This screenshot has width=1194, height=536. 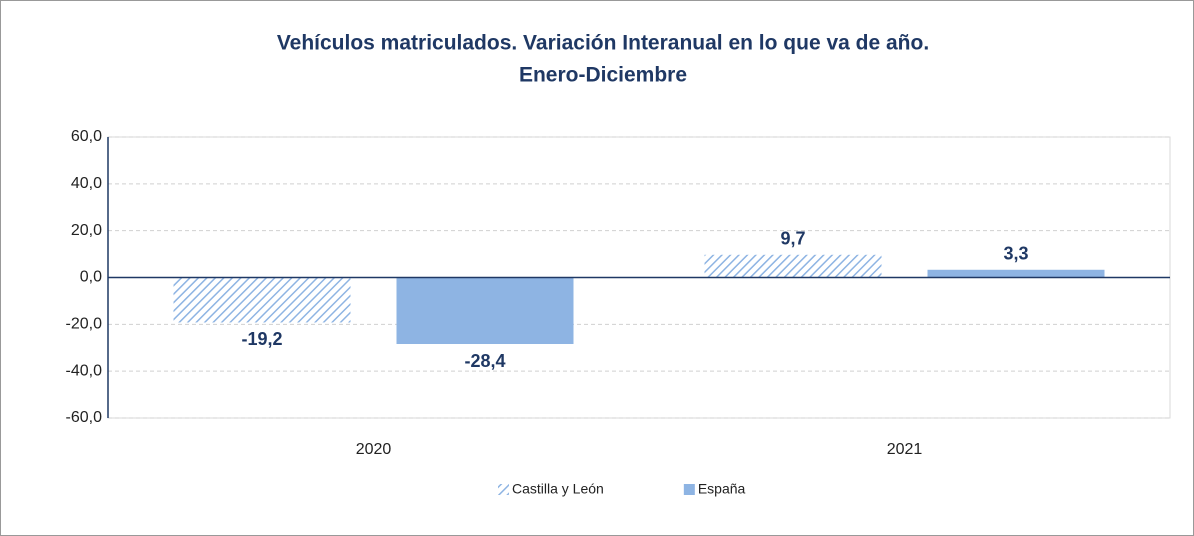 I want to click on y-tick-label: 40,0, so click(x=86, y=183).